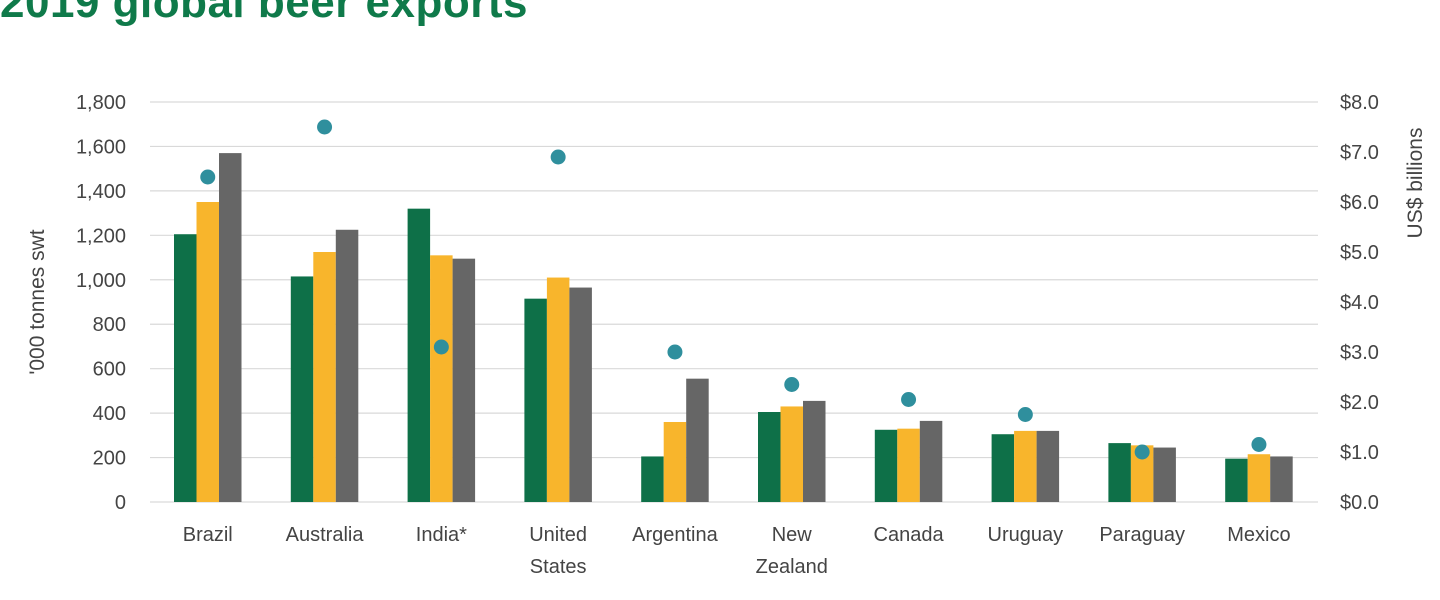 Image resolution: width=1440 pixels, height=600 pixels. Describe the element at coordinates (109, 370) in the screenshot. I see `left-tick-label: 600` at that location.